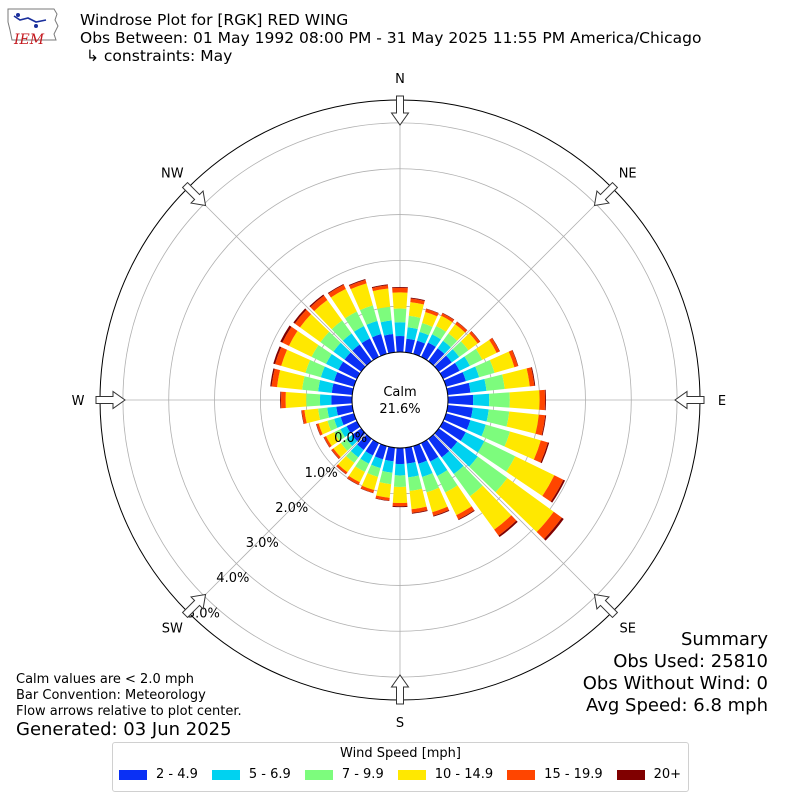 This screenshot has height=800, width=800. What do you see at coordinates (722, 401) in the screenshot?
I see `direction-label-e: E` at bounding box center [722, 401].